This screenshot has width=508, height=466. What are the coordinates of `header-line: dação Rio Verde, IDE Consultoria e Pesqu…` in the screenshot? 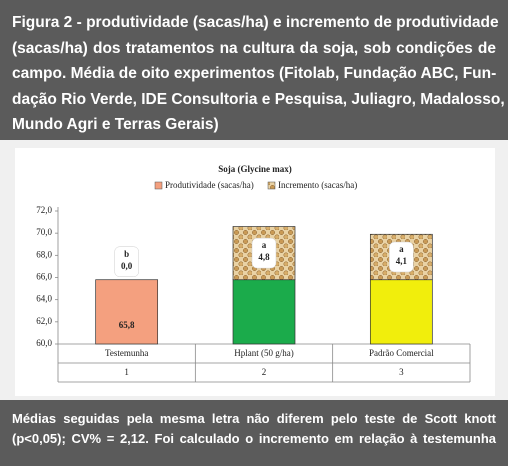 It's located at (258, 99).